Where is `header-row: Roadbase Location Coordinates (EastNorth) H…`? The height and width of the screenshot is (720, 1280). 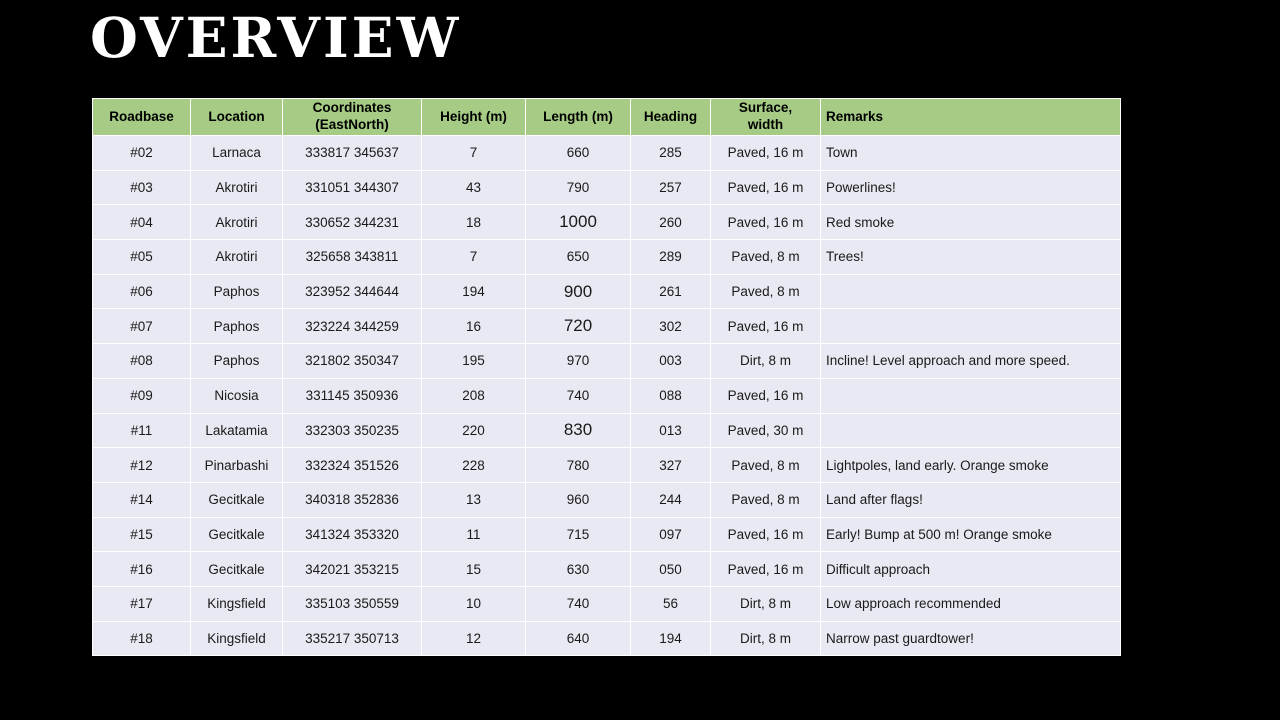 header-row: Roadbase Location Coordinates (EastNorth) H… is located at coordinates (606, 117).